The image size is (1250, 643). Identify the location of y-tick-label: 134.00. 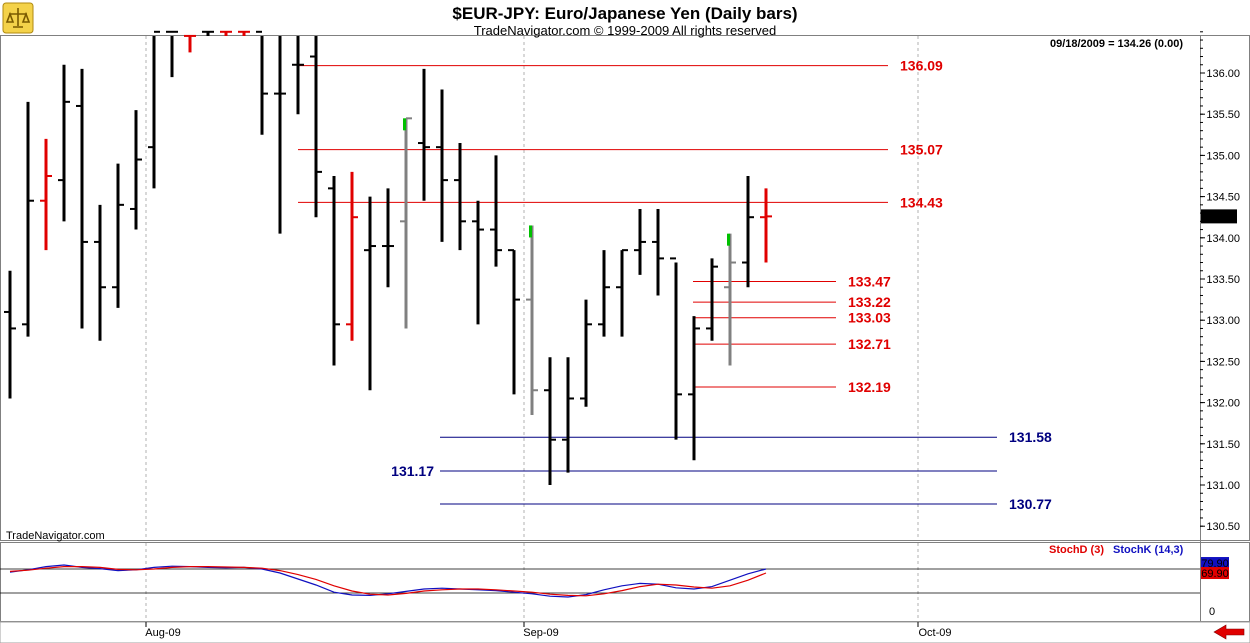
(1223, 239).